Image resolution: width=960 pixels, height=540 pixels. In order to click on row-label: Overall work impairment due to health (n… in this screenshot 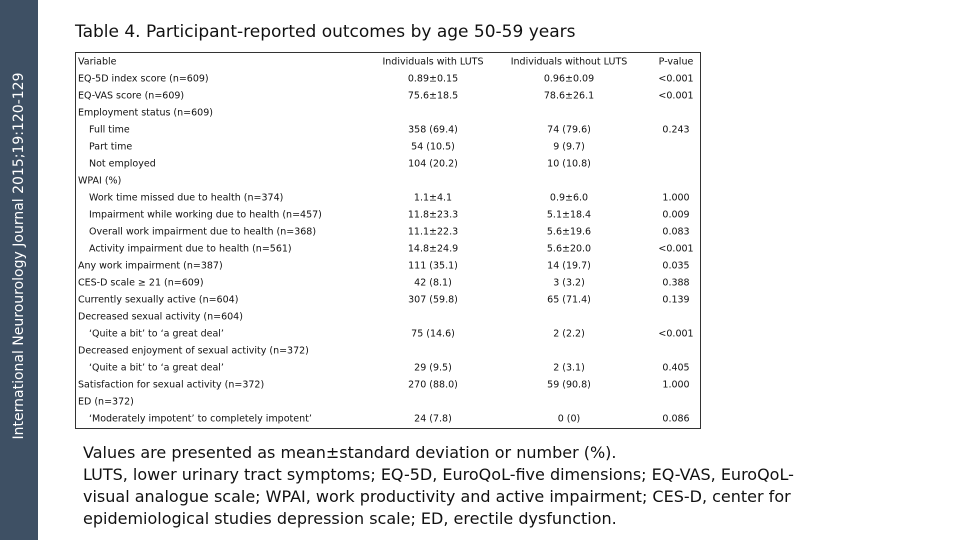, I will do `click(203, 232)`.